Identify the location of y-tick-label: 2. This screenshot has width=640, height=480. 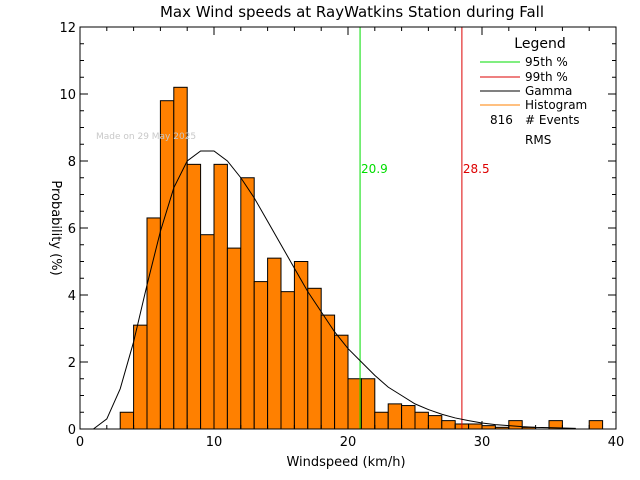
(72, 363).